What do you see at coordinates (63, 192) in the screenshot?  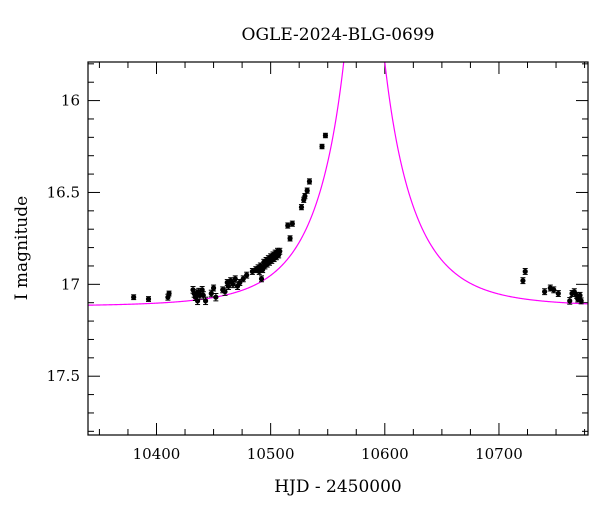 I see `y-tick-label: 16.5` at bounding box center [63, 192].